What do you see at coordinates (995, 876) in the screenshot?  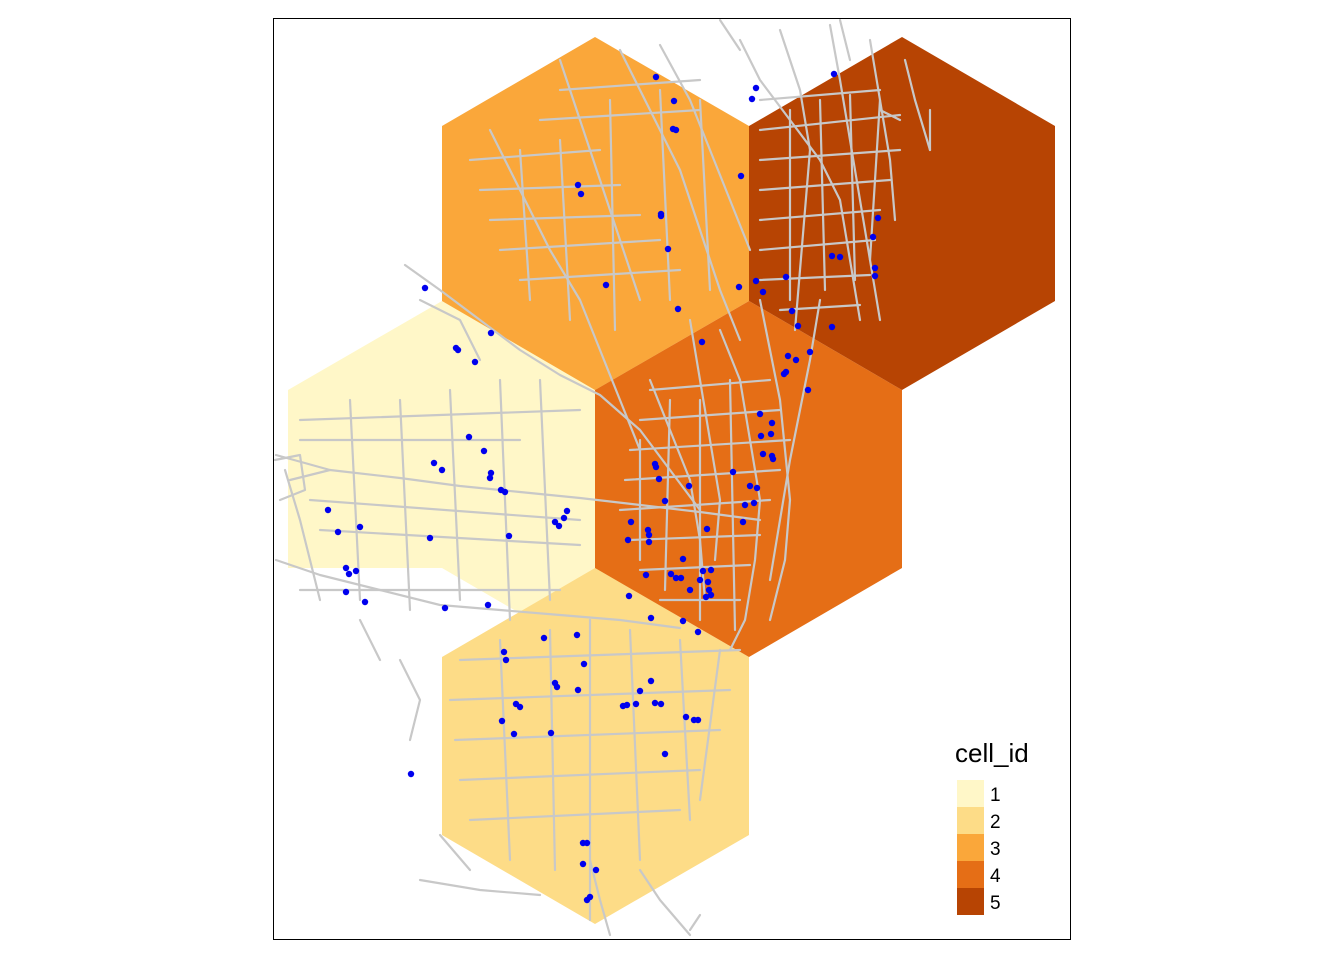 I see `legend-label-4: 4` at bounding box center [995, 876].